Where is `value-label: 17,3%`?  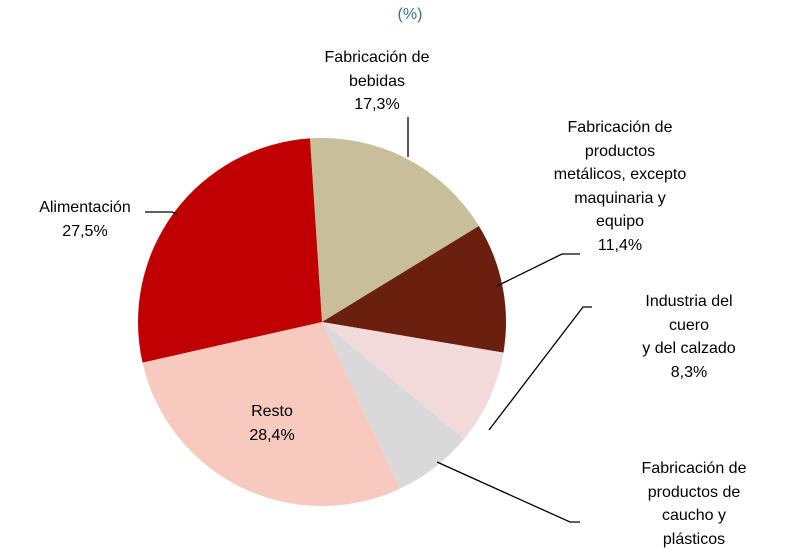
value-label: 17,3% is located at coordinates (377, 104).